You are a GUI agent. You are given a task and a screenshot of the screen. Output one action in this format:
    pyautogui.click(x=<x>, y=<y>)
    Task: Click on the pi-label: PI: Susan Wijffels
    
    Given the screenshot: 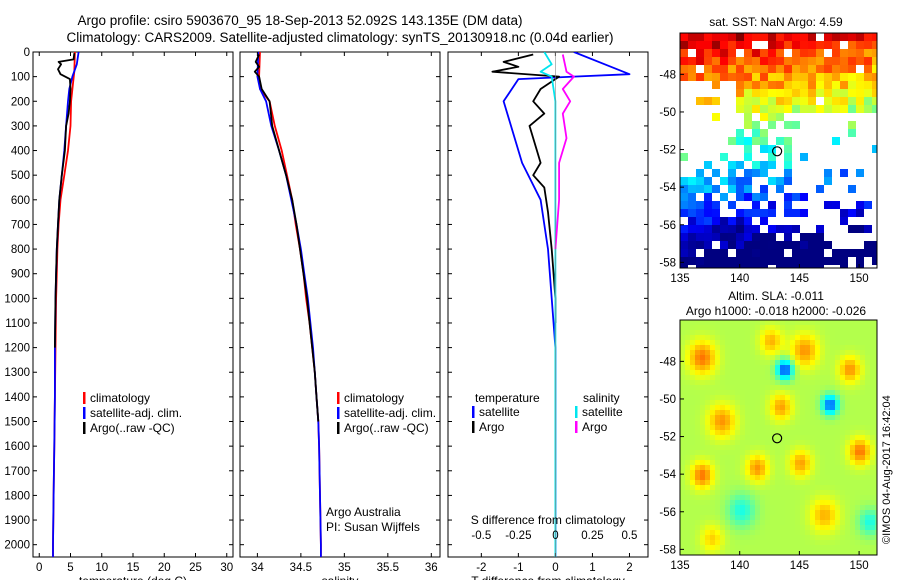 What is the action you would take?
    pyautogui.click(x=373, y=527)
    